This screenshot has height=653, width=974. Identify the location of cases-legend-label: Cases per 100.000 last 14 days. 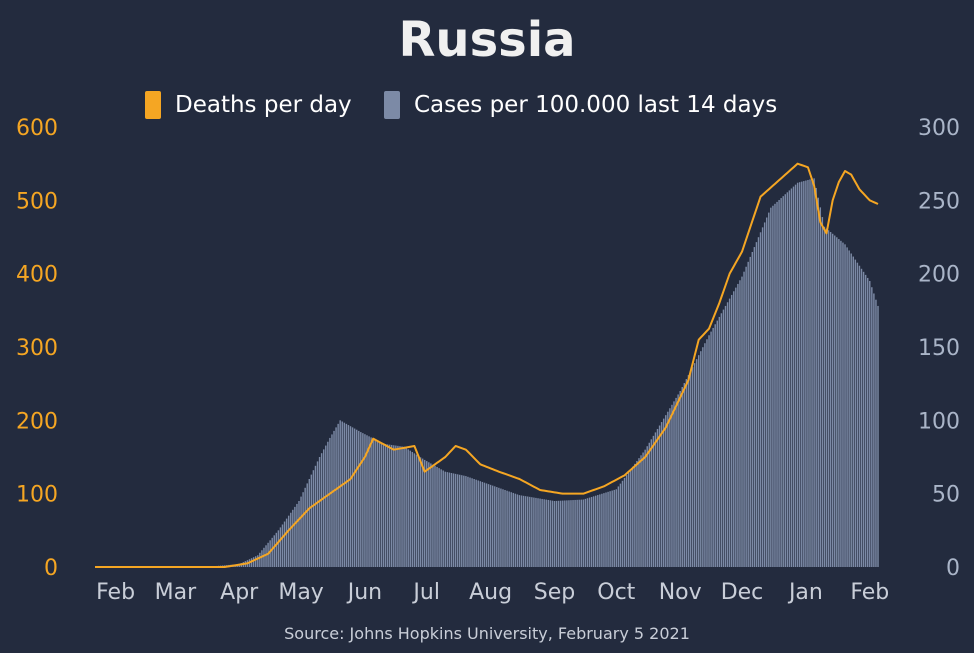
(595, 105).